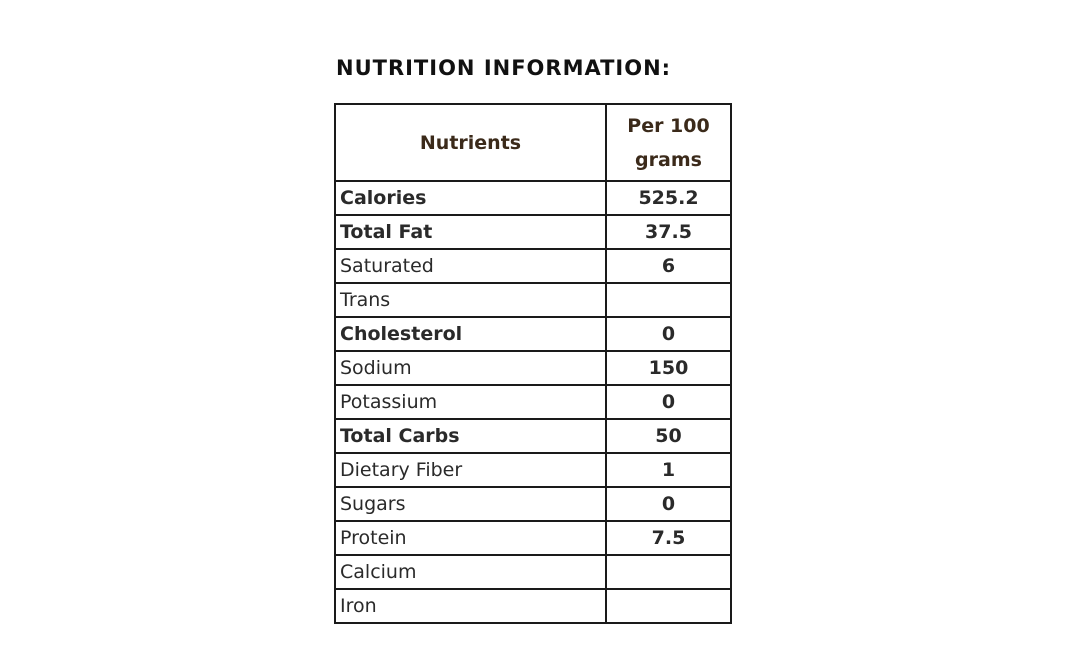 Image resolution: width=1068 pixels, height=671 pixels. I want to click on nutrient-name: Sugars, so click(470, 504).